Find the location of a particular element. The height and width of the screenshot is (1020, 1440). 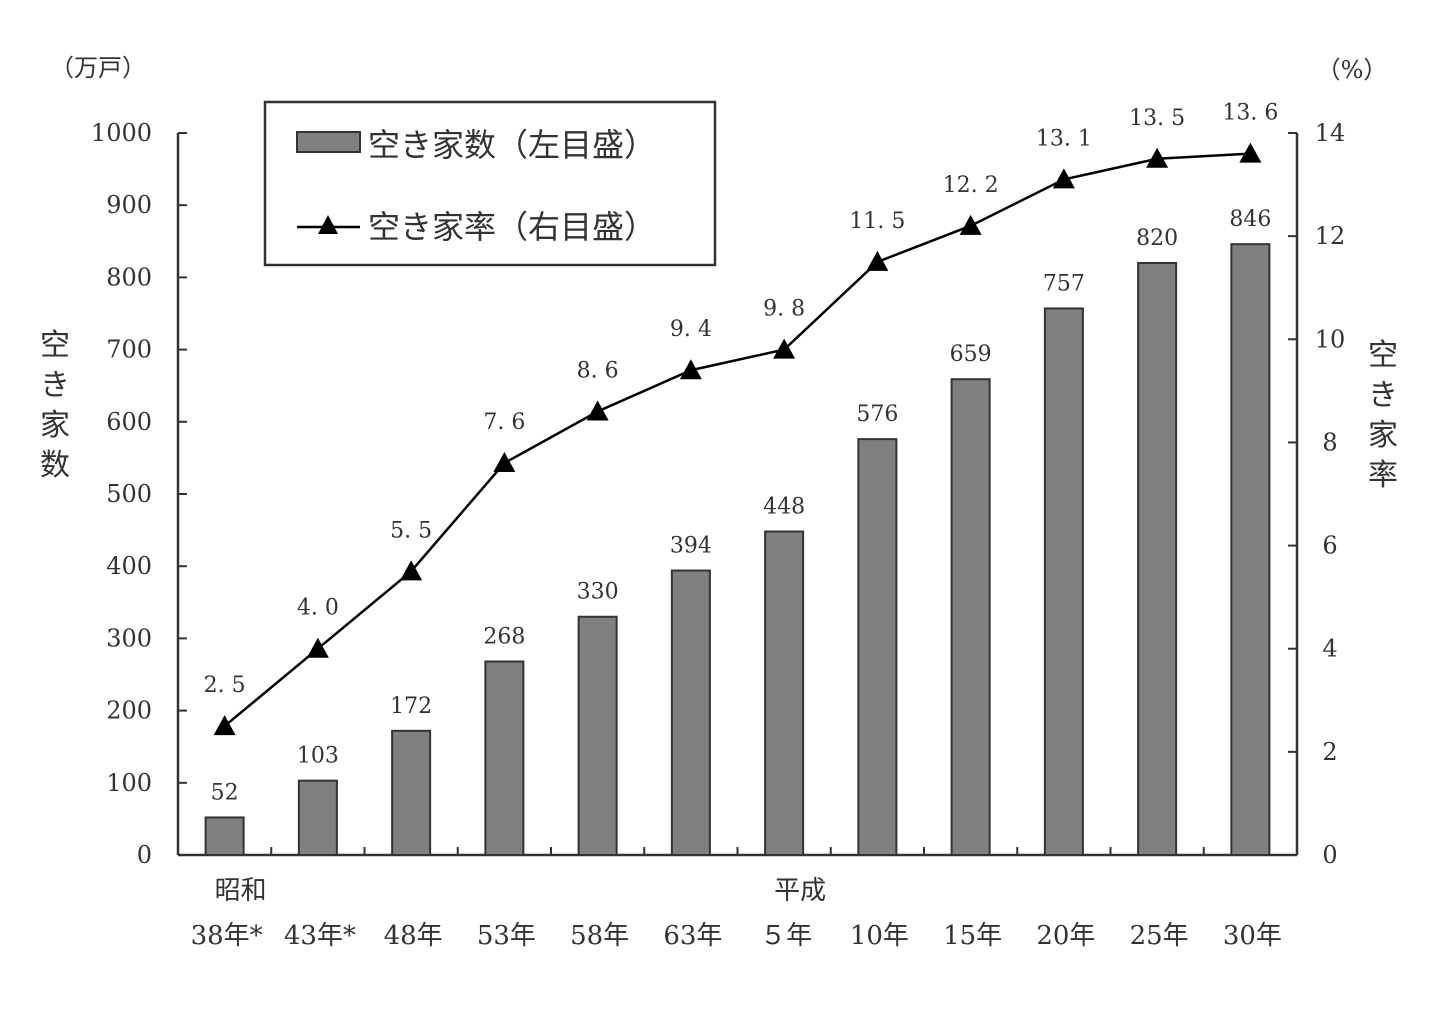

rate-value-label: 4. 0 is located at coordinates (318, 608).